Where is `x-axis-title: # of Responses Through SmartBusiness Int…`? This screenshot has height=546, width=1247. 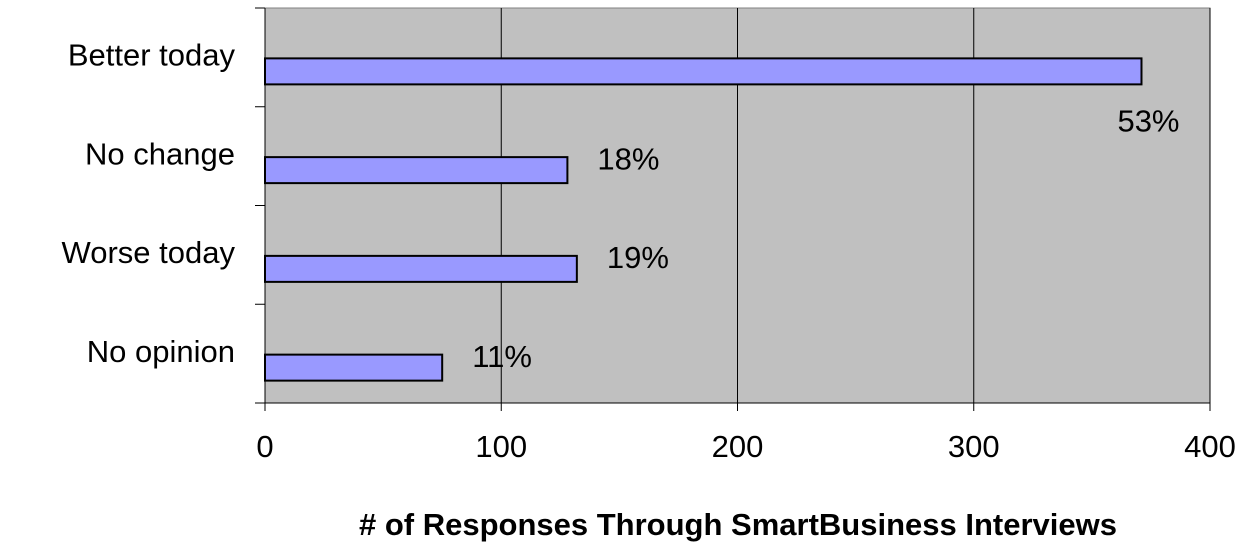 x-axis-title: # of Responses Through SmartBusiness Int… is located at coordinates (738, 524).